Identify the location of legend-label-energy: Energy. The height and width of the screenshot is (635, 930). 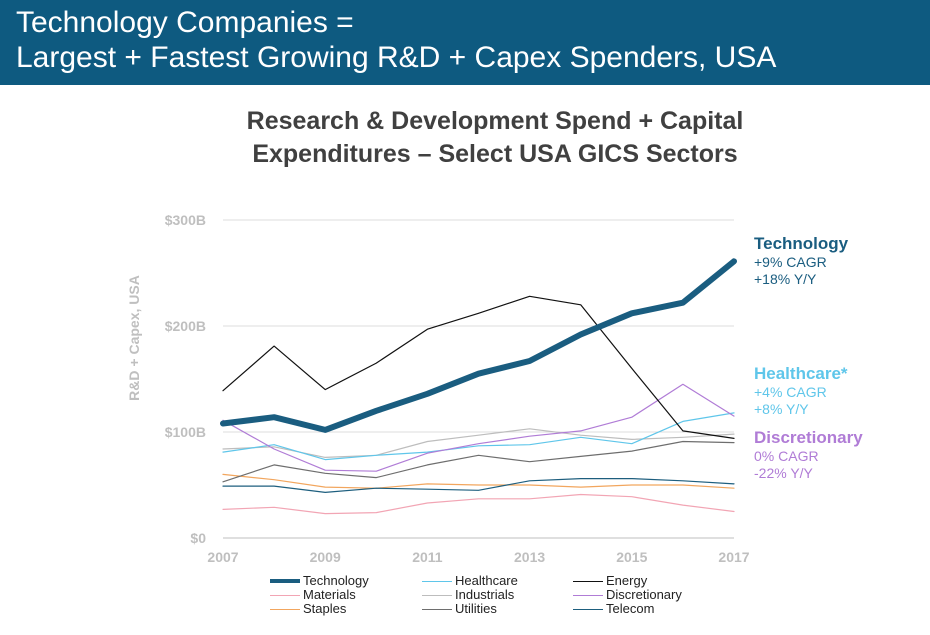
(627, 580).